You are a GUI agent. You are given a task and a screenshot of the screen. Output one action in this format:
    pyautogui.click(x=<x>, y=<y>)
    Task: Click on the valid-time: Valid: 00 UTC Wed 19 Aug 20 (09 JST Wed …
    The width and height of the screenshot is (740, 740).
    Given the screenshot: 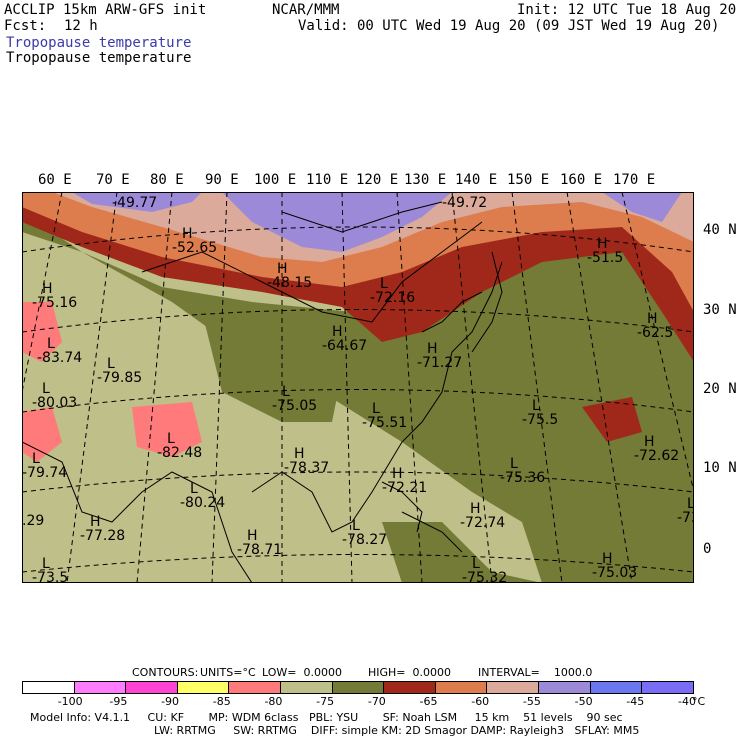 What is the action you would take?
    pyautogui.click(x=509, y=26)
    